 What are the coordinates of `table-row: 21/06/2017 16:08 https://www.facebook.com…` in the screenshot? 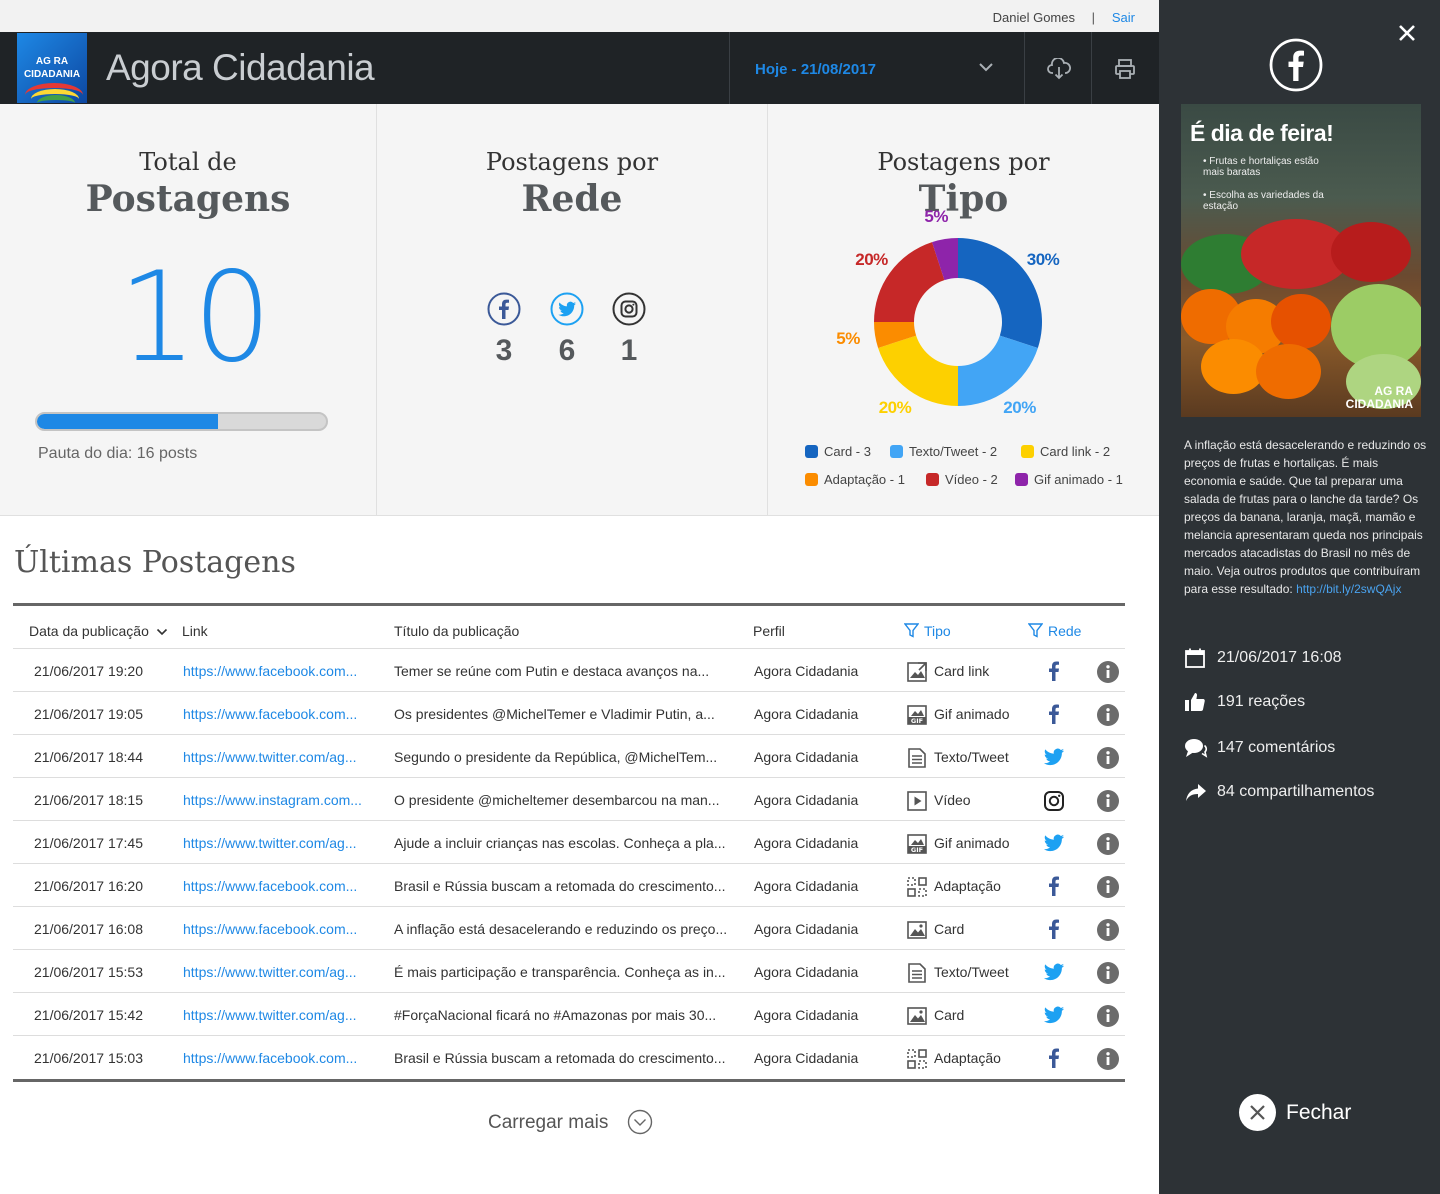 It's located at (569, 928).